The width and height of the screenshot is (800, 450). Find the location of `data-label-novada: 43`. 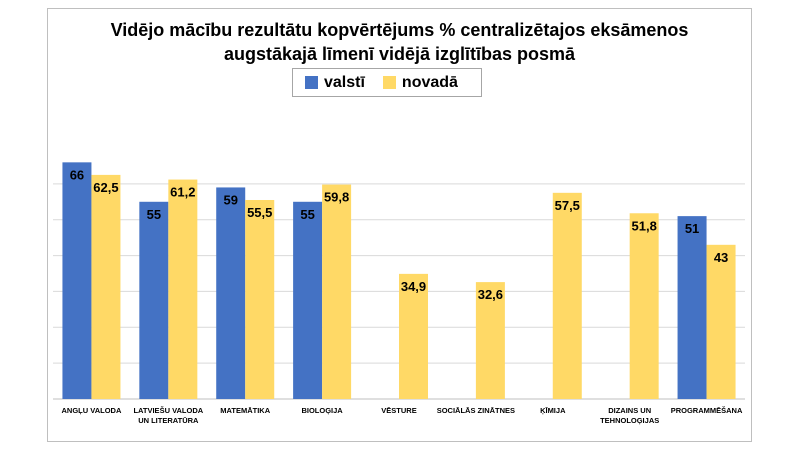

data-label-novada: 43 is located at coordinates (721, 257).